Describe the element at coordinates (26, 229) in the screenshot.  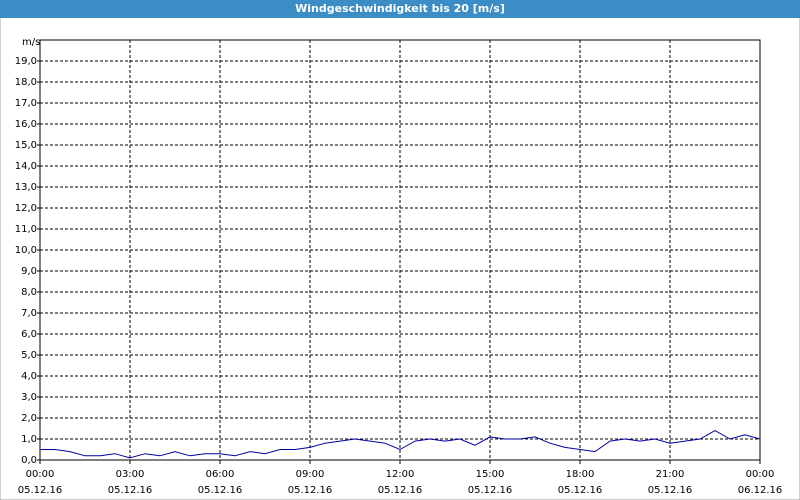
I see `y-tick-label: 11,0` at that location.